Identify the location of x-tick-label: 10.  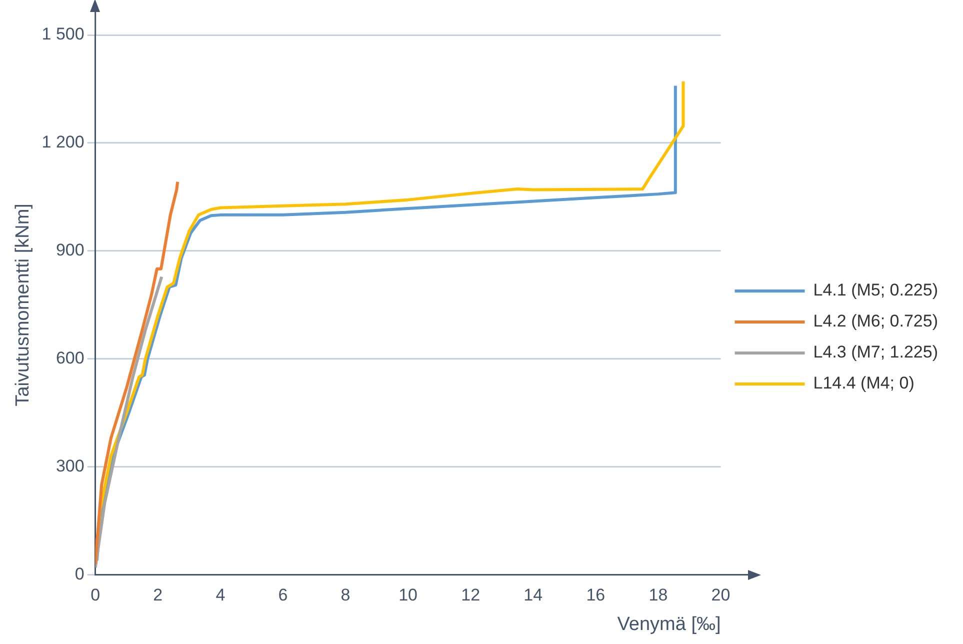
(408, 595).